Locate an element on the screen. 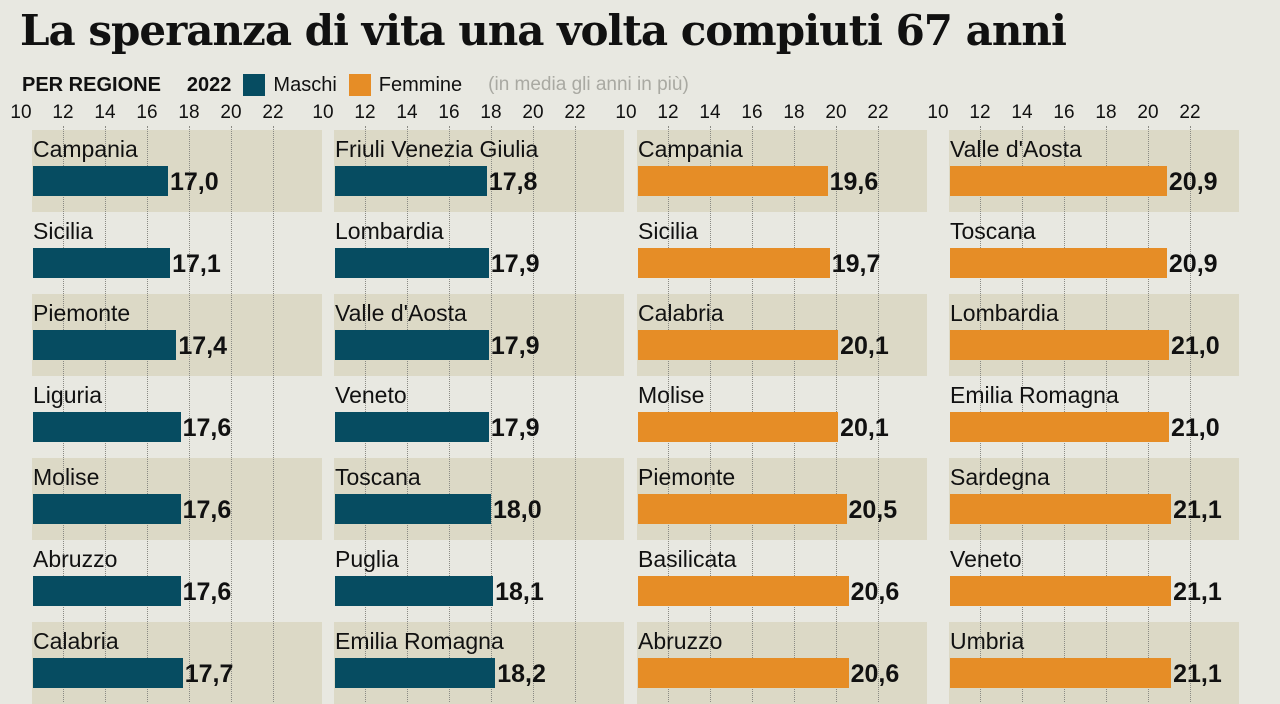 The image size is (1280, 704). bar-row: Calabria 17,7 is located at coordinates (177, 640).